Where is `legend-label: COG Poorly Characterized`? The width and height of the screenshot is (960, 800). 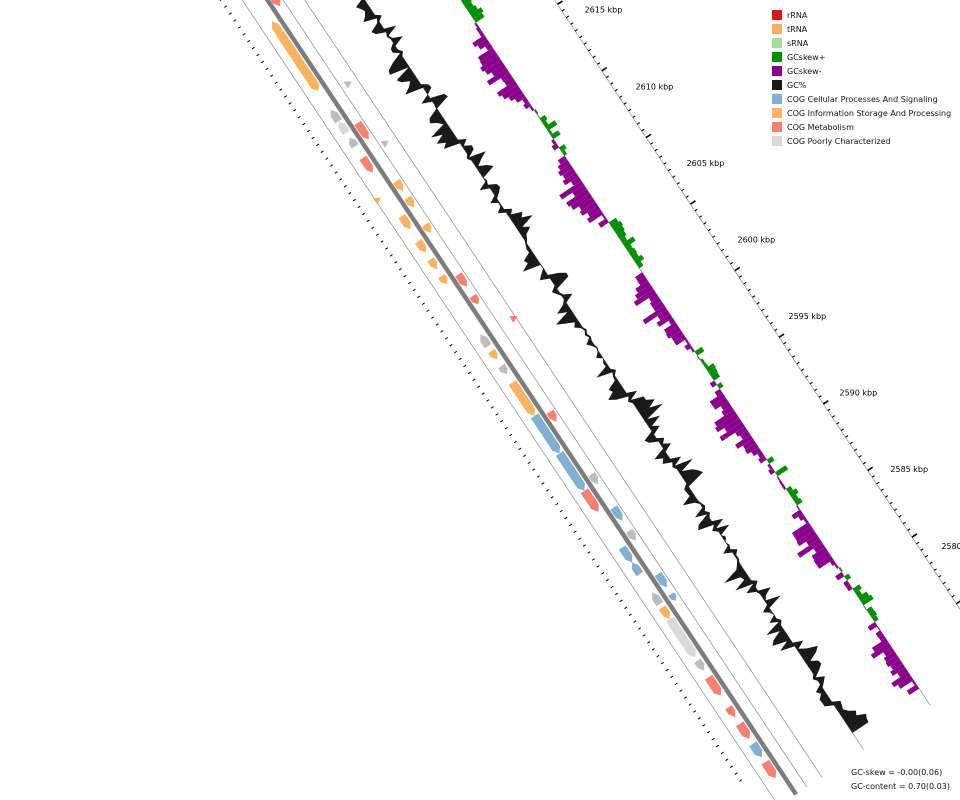
legend-label: COG Poorly Characterized is located at coordinates (839, 141).